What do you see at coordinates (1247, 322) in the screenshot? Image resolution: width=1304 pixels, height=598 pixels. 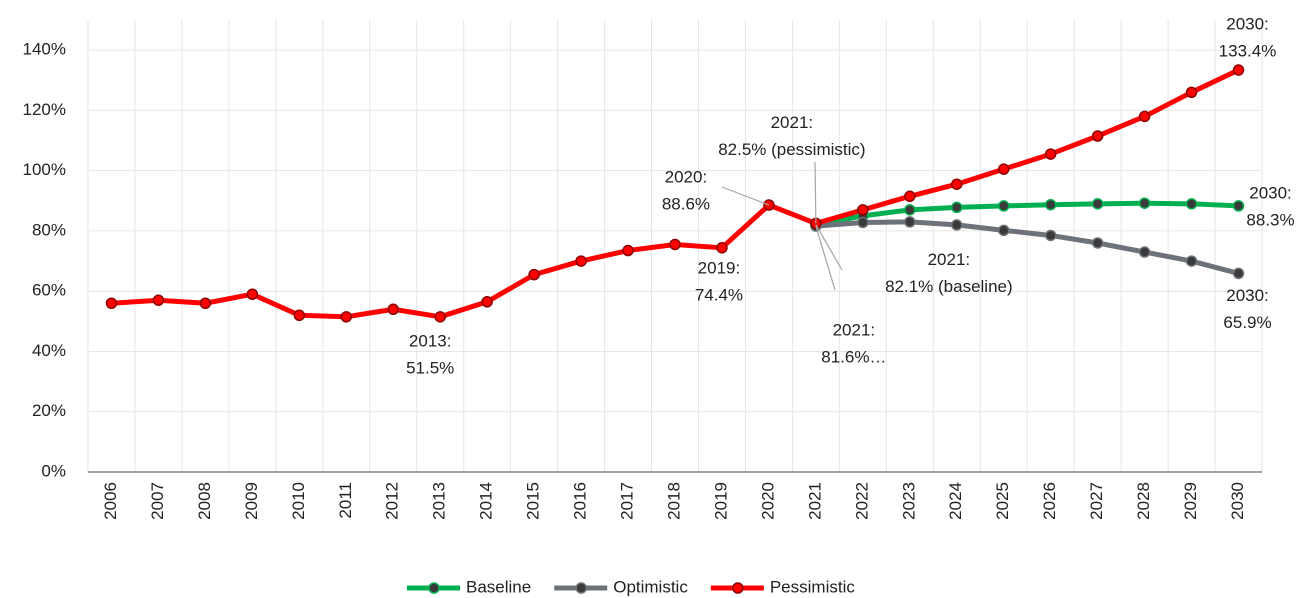 I see `data-label: 65.9%` at bounding box center [1247, 322].